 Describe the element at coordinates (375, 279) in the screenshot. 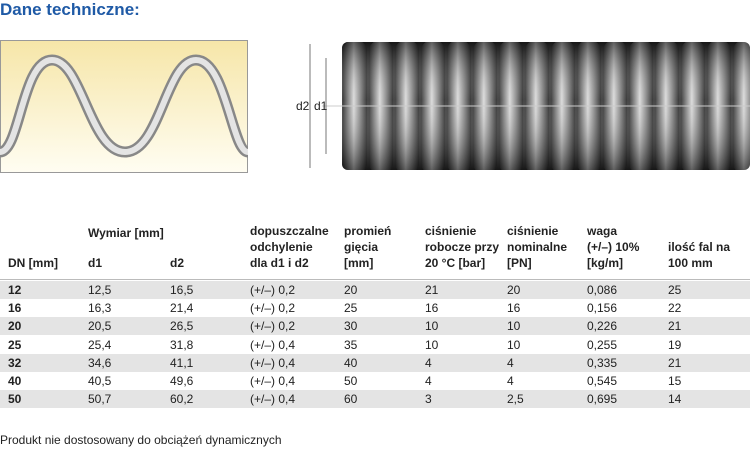

I see `header-rule` at that location.